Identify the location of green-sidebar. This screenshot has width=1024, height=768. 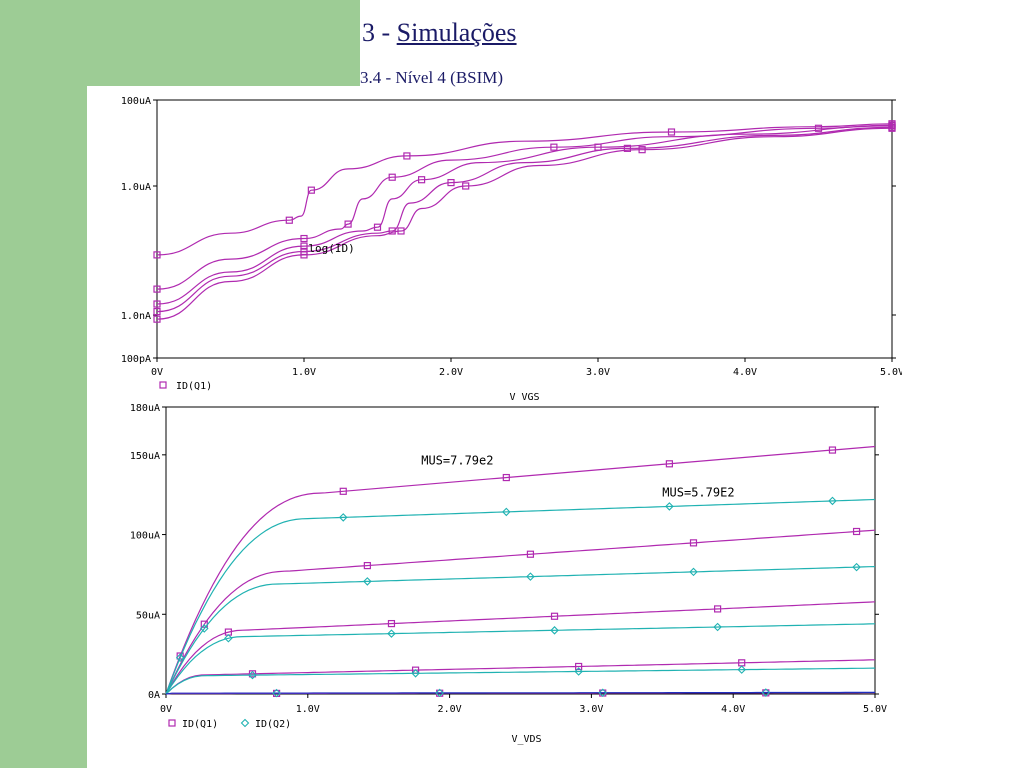
(43, 384).